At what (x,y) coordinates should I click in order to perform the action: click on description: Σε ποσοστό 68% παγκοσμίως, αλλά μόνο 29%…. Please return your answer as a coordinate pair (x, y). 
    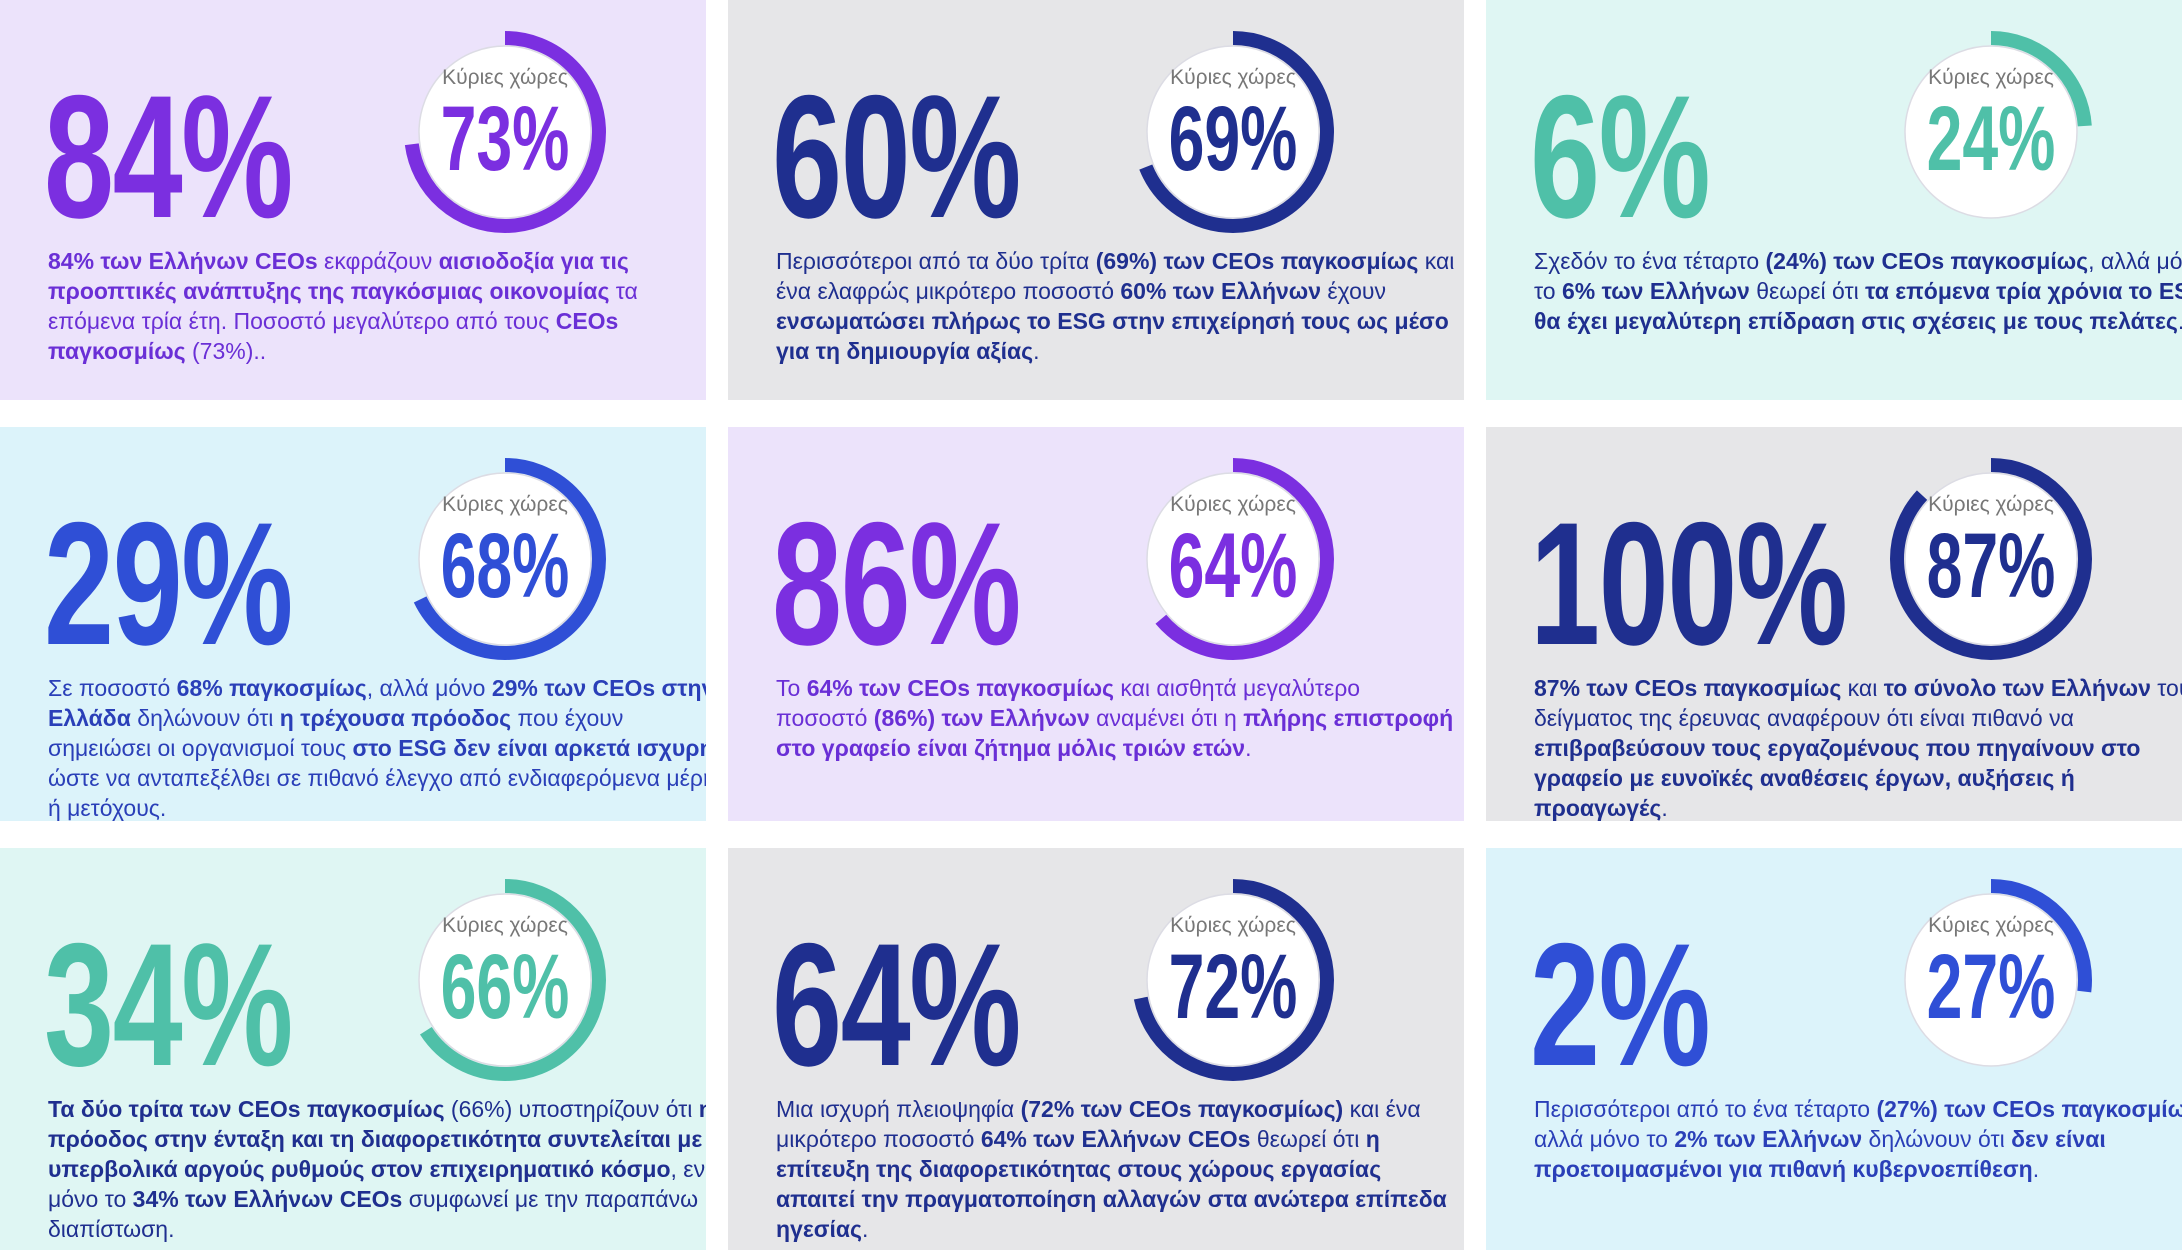
    Looking at the image, I should click on (377, 747).